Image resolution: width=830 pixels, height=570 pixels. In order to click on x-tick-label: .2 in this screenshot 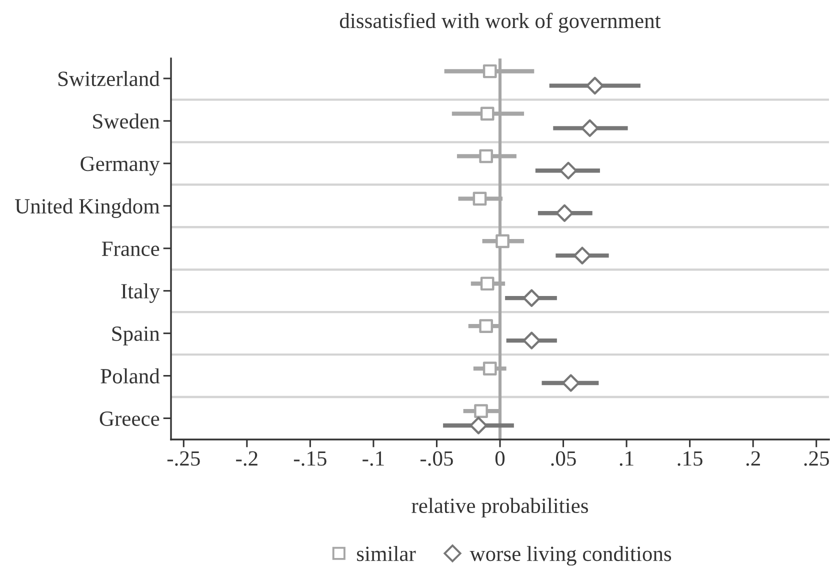, I will do `click(753, 458)`.